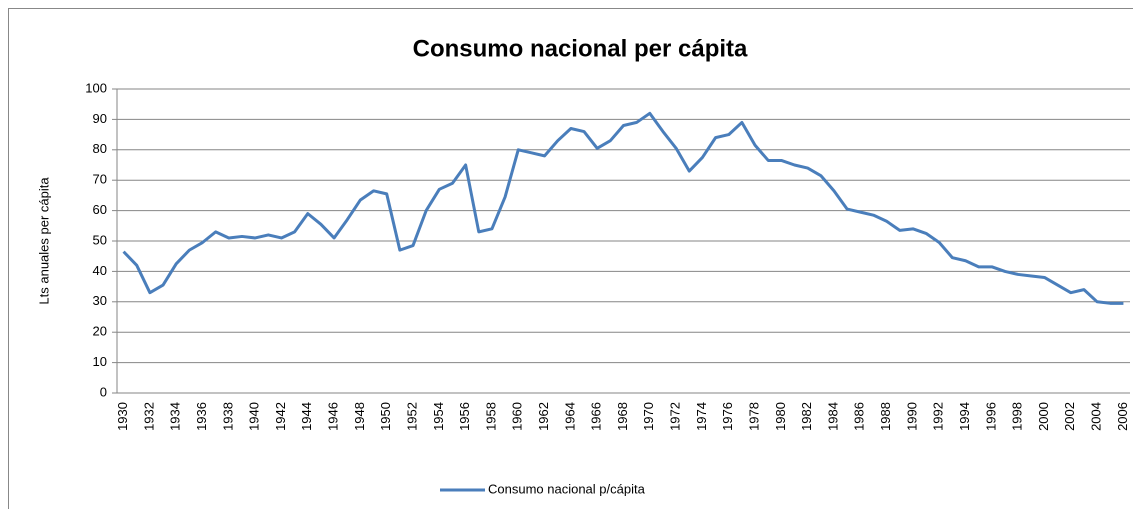 Image resolution: width=1133 pixels, height=509 pixels. Describe the element at coordinates (517, 416) in the screenshot. I see `x-tick-label: 1960` at that location.